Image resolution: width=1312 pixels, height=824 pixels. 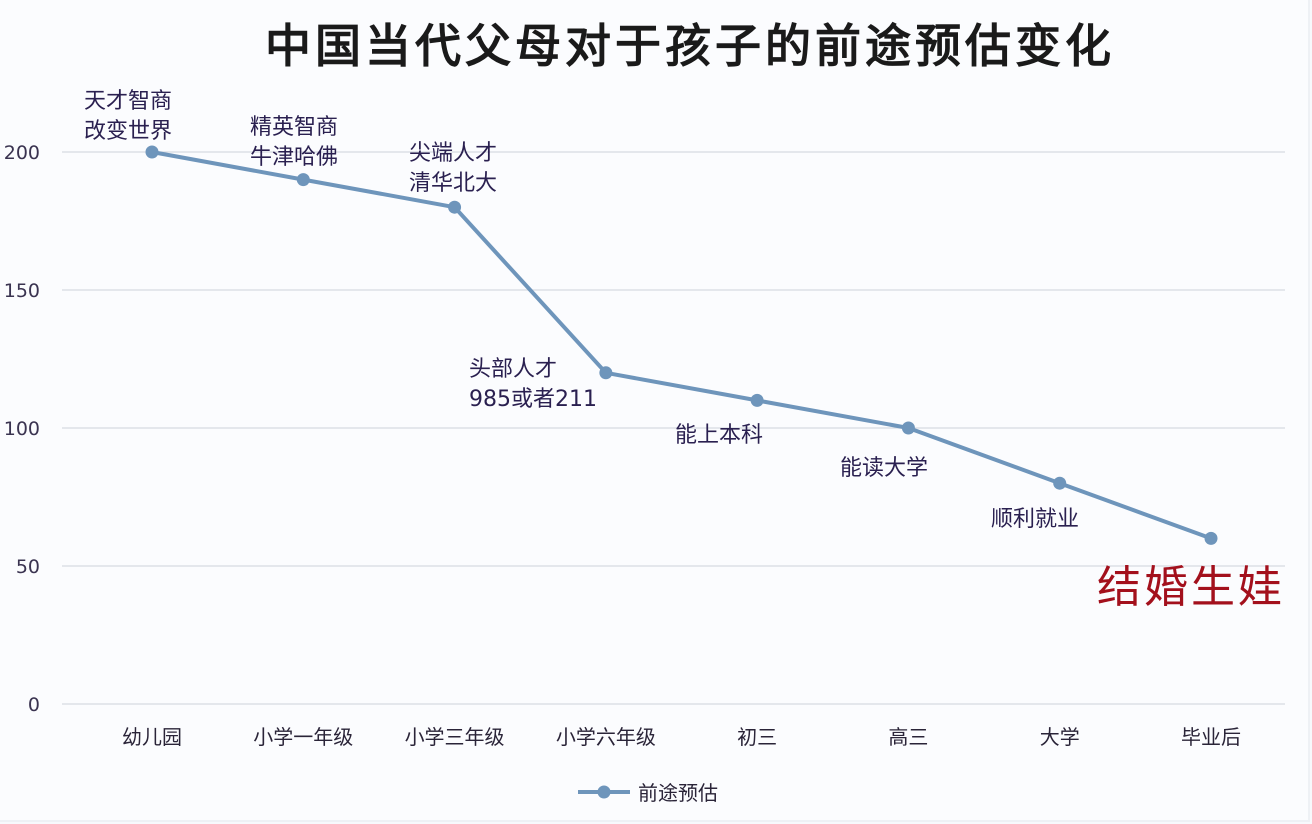 I want to click on y-tick-label: 150, so click(x=22, y=291).